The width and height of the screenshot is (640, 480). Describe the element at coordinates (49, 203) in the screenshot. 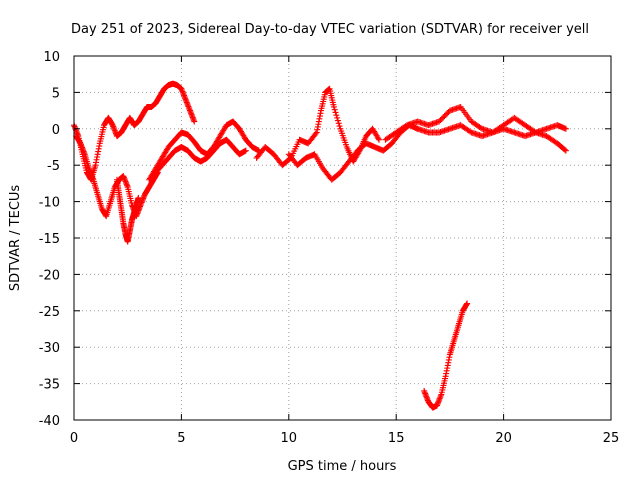

I see `y-tick-label: -10` at that location.